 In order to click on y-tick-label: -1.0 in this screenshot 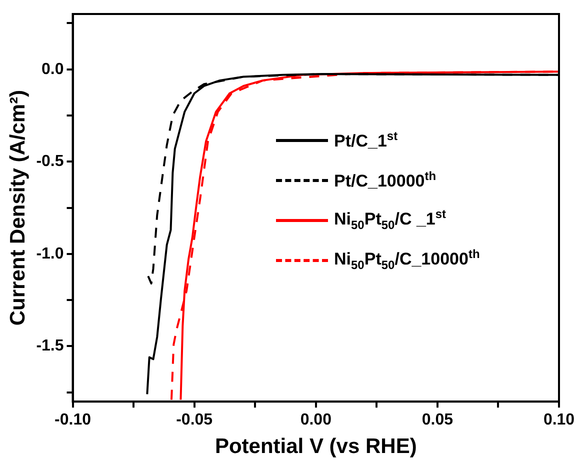, I will do `click(50, 253)`.